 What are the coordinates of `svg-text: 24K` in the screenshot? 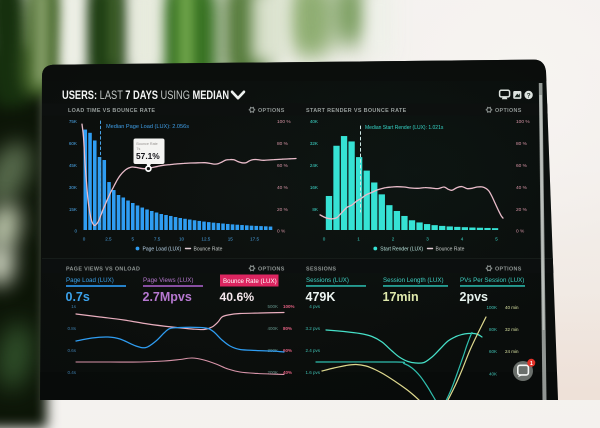 It's located at (314, 165).